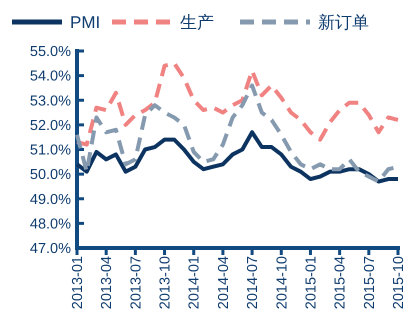 This screenshot has height=326, width=415. Describe the element at coordinates (85, 22) in the screenshot. I see `legend-label: PMI` at that location.